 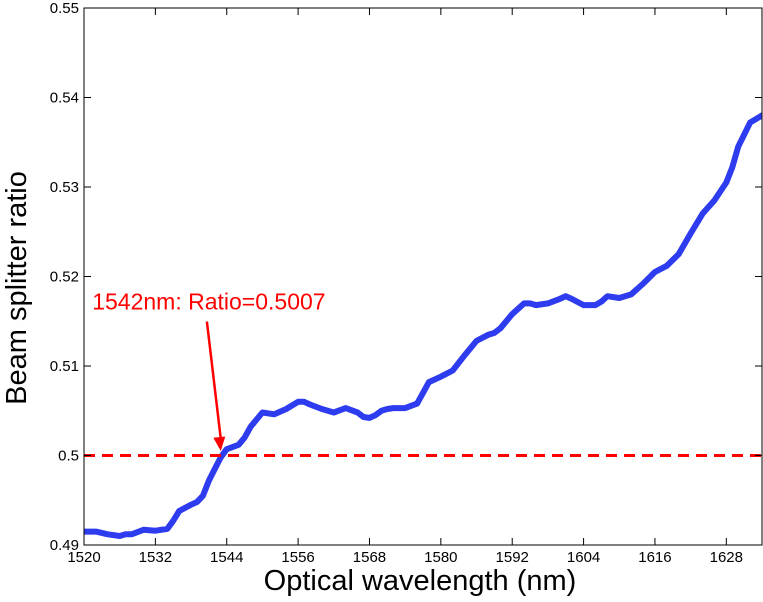 What do you see at coordinates (297, 557) in the screenshot?
I see `x-tick-label: 1556` at bounding box center [297, 557].